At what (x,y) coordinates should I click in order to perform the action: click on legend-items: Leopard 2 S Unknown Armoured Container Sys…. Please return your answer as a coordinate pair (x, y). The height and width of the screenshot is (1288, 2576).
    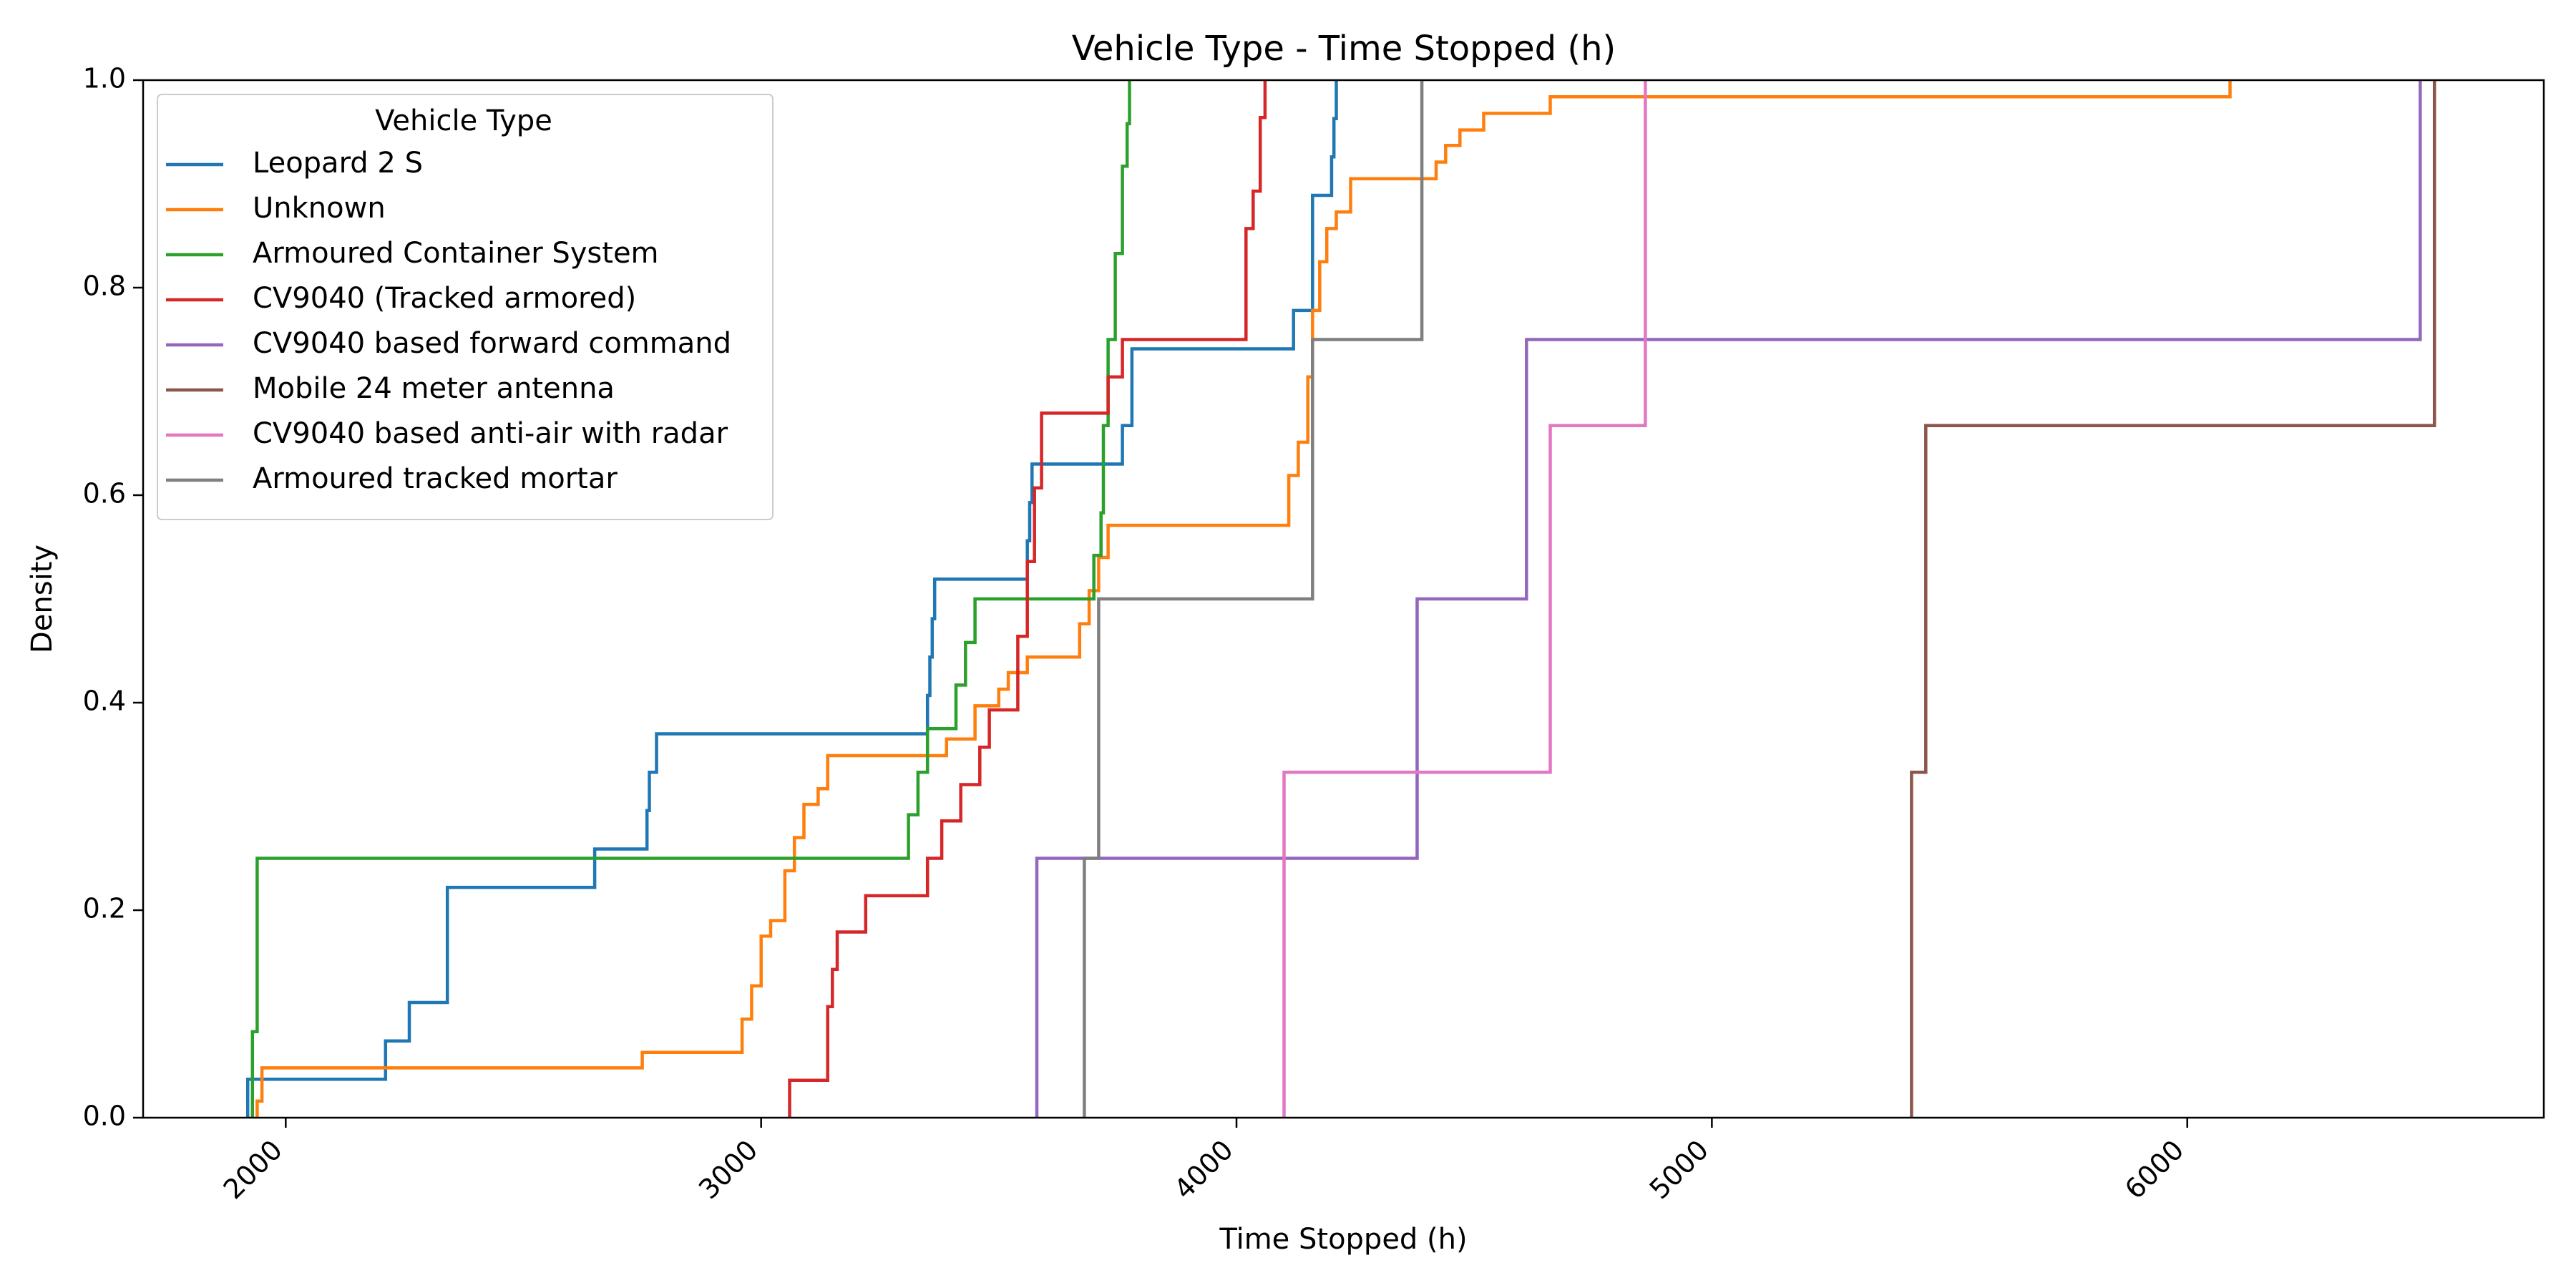
    Looking at the image, I should click on (448, 321).